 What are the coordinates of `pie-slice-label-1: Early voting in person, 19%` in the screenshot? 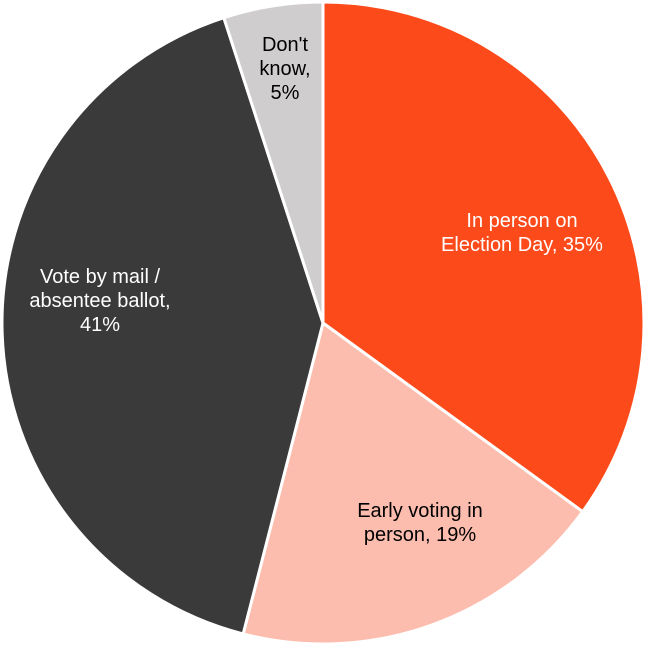 It's located at (420, 523).